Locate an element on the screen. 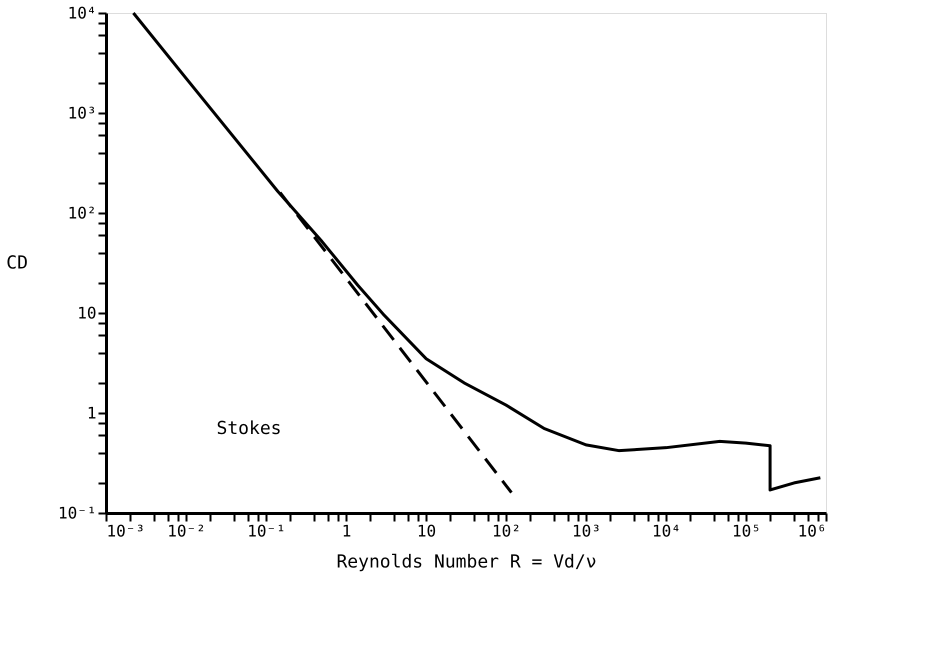 The height and width of the screenshot is (657, 930). y-tick-label: 1 is located at coordinates (91, 413).